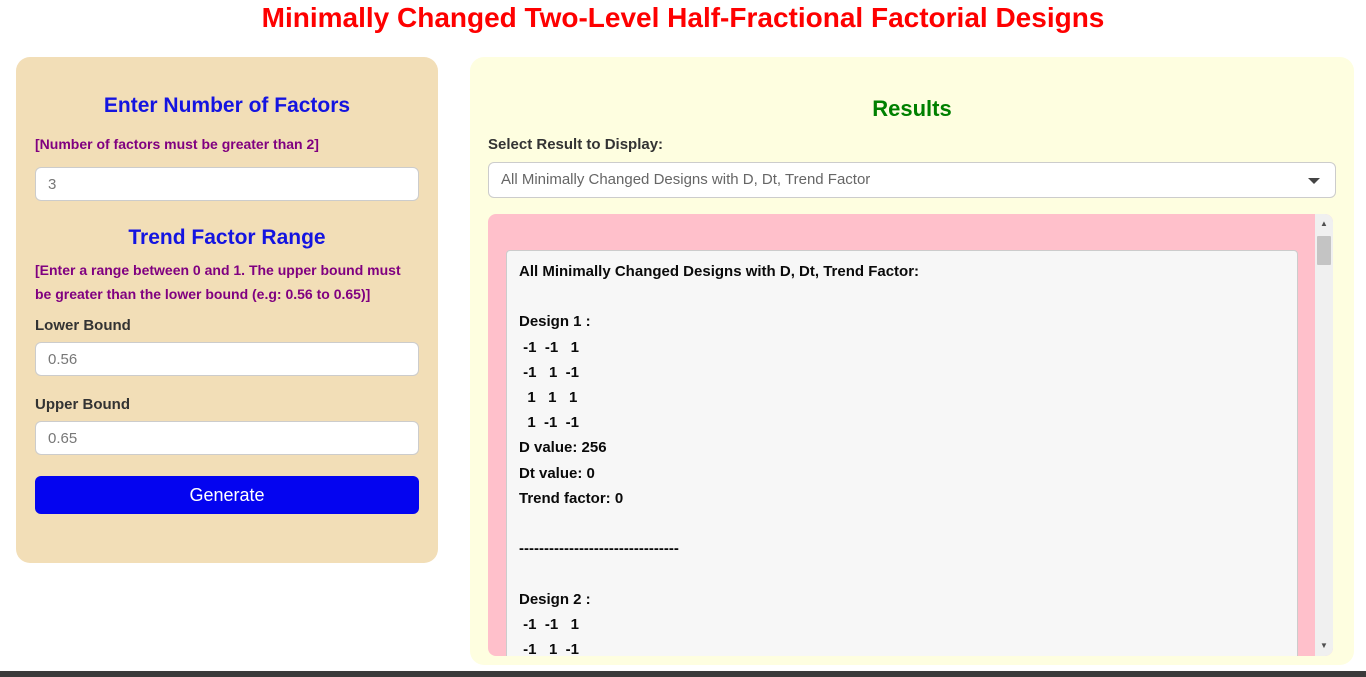  Describe the element at coordinates (1324, 645) in the screenshot. I see `scroll-down-icon: ▼` at that location.